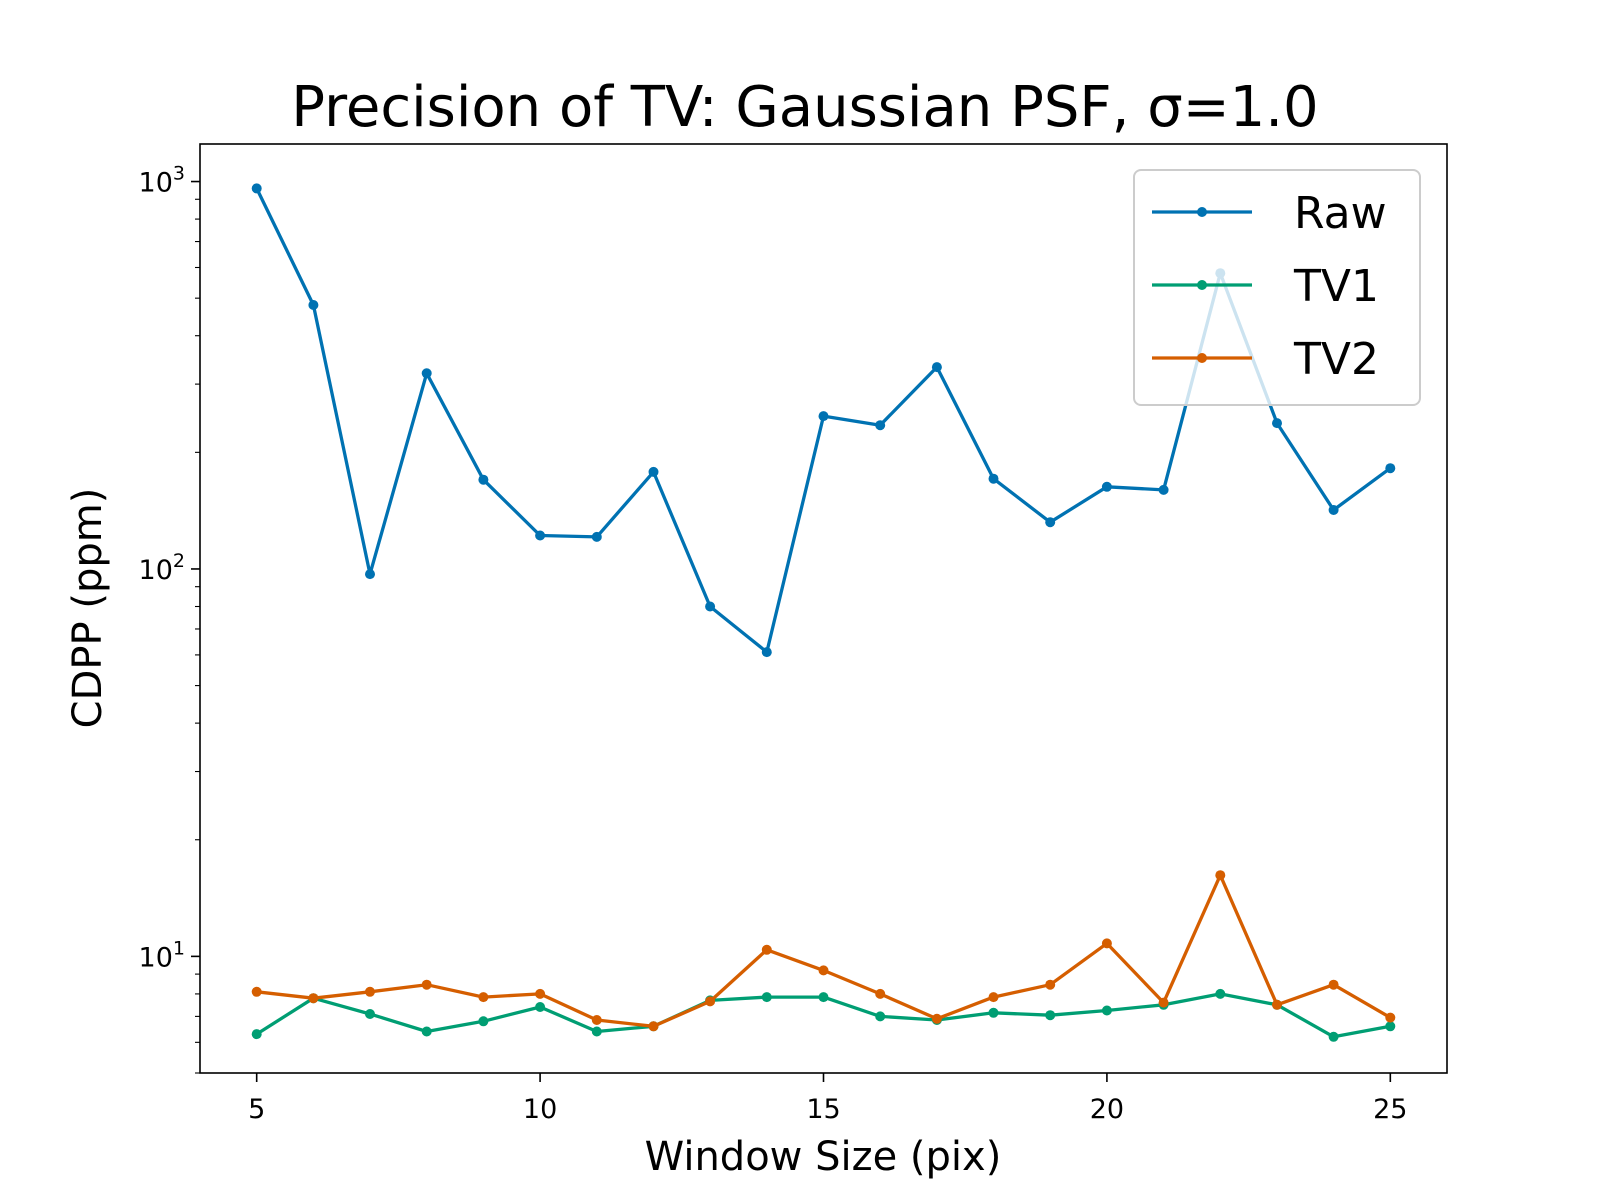  What do you see at coordinates (540, 1109) in the screenshot?
I see `x-tick-label: 10` at bounding box center [540, 1109].